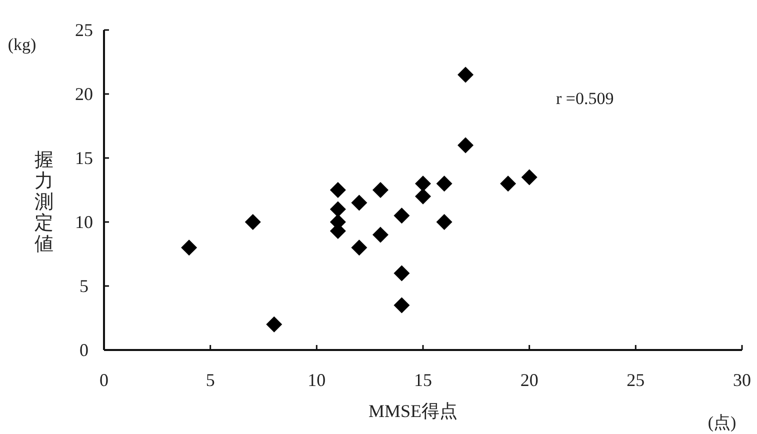 The height and width of the screenshot is (434, 757). What do you see at coordinates (423, 380) in the screenshot?
I see `x-tick-label: 15` at bounding box center [423, 380].